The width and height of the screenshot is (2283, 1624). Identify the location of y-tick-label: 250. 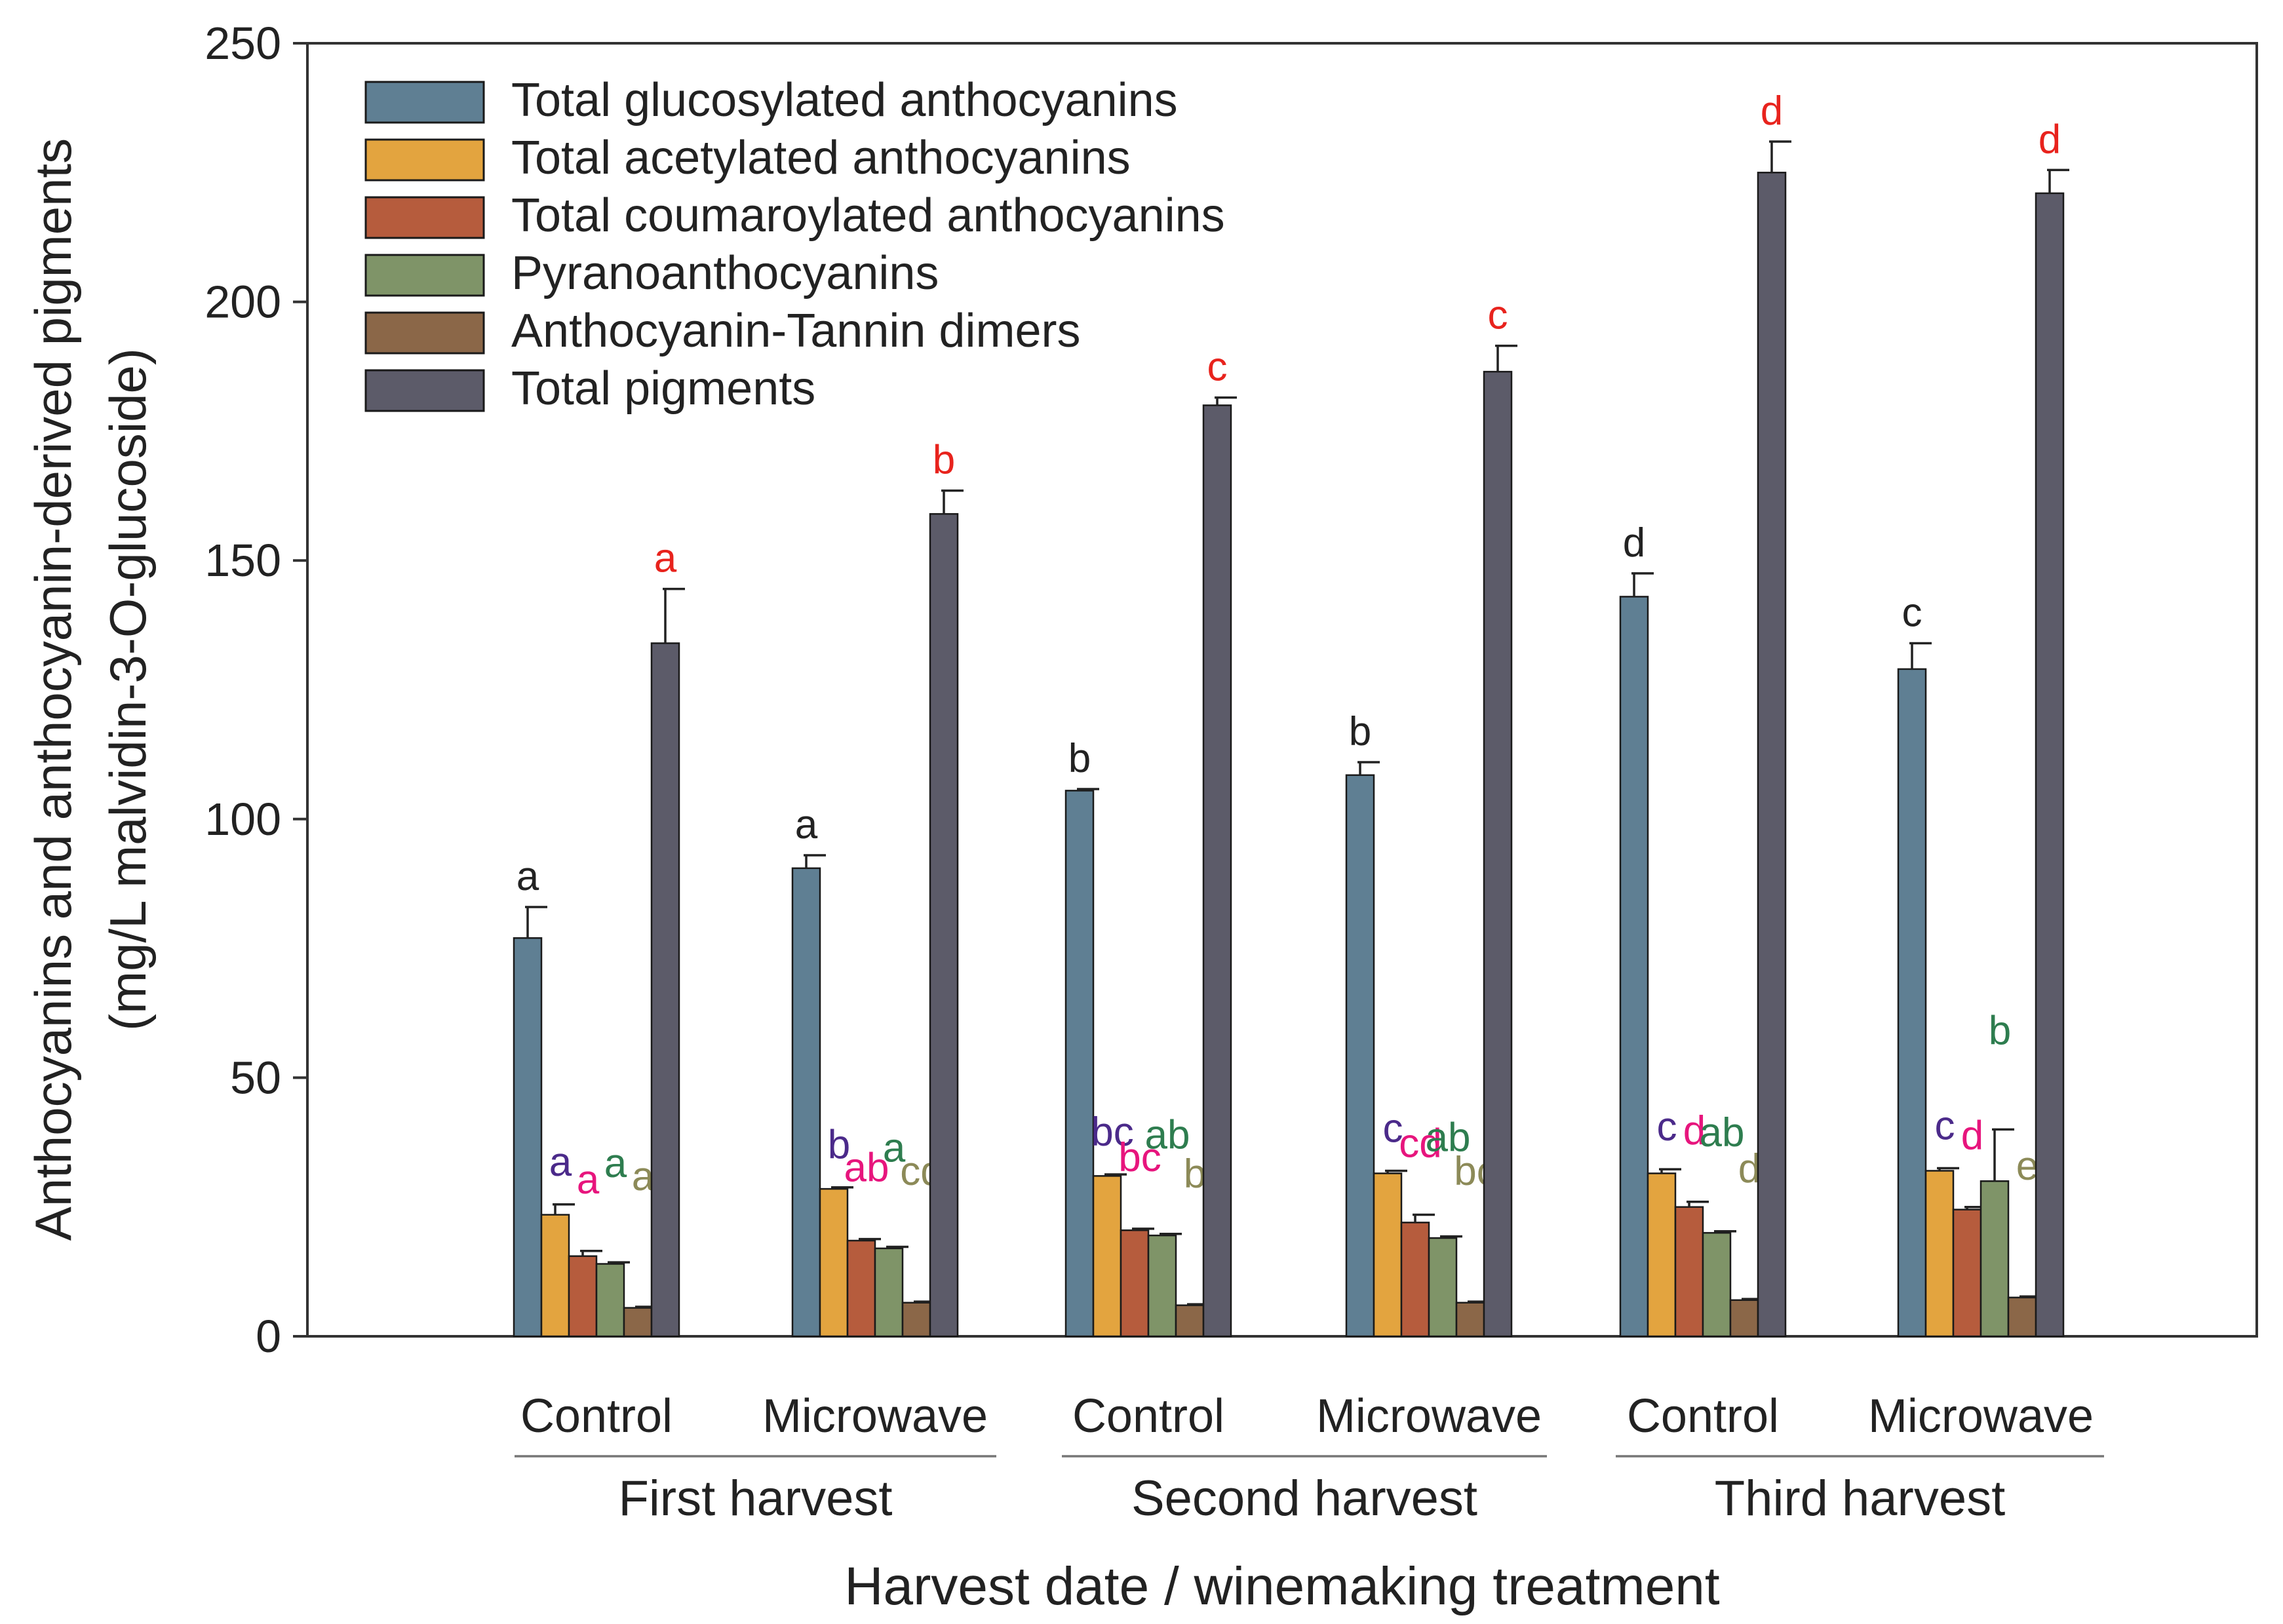
(243, 43).